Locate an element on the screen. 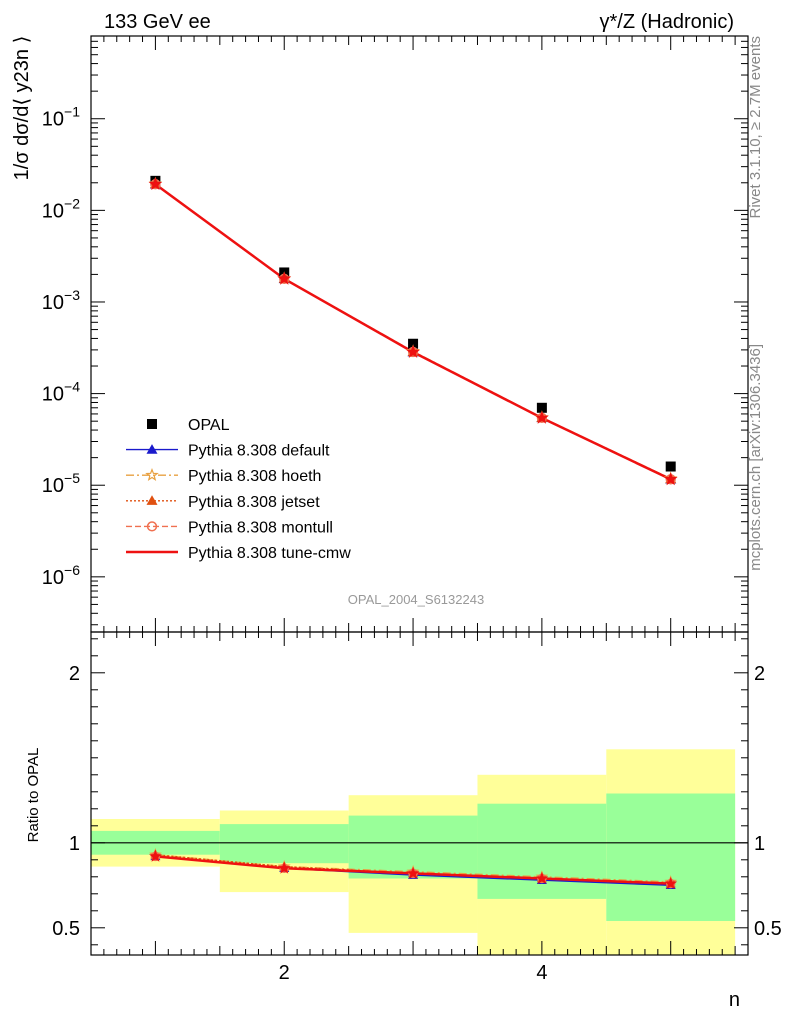 The width and height of the screenshot is (786, 1024). title-right: γ*/Z (Hadronic) is located at coordinates (667, 22).